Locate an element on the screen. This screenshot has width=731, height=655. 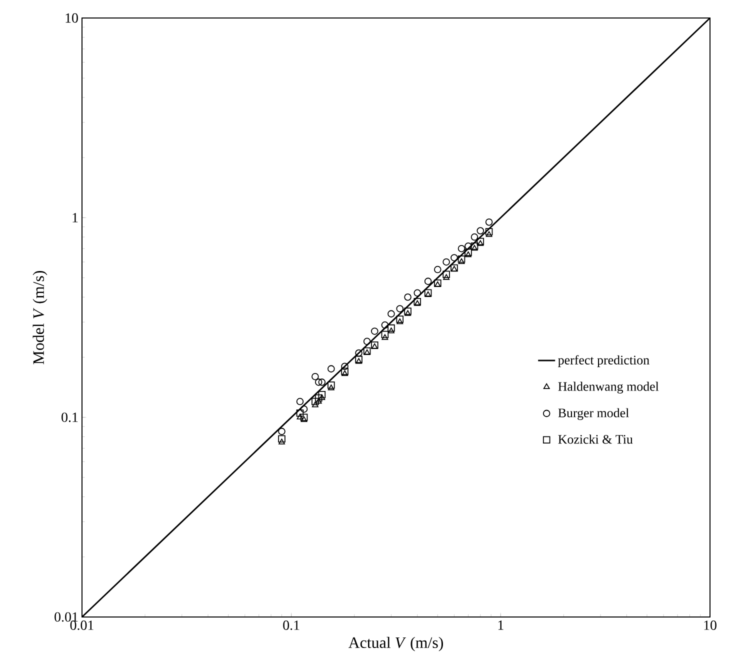
x-tick-label: 1 is located at coordinates (501, 625).